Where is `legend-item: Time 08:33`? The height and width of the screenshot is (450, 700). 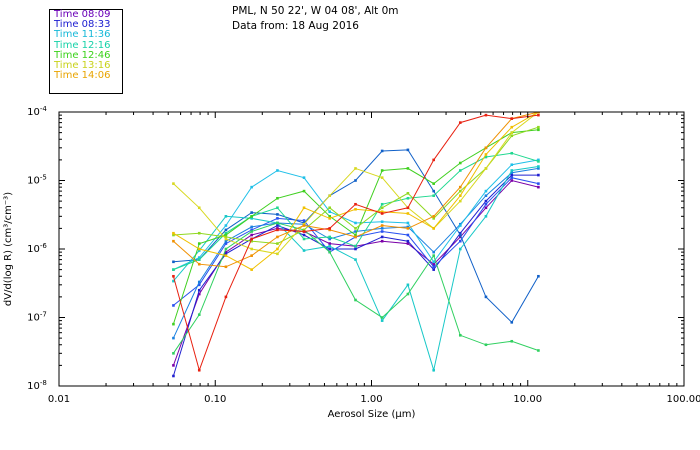
legend-item: Time 08:33 is located at coordinates (82, 25).